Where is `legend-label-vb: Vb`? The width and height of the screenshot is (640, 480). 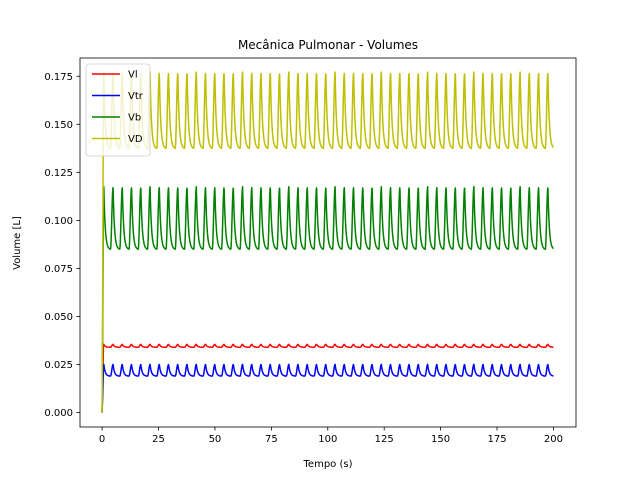 legend-label-vb: Vb is located at coordinates (134, 118).